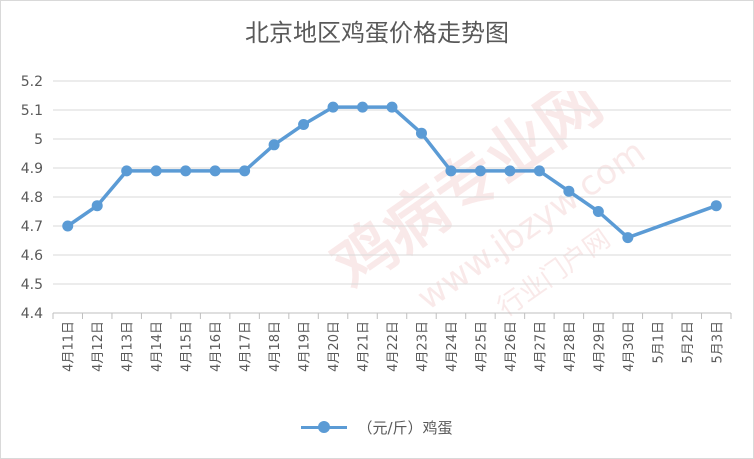 Image resolution: width=754 pixels, height=459 pixels. What do you see at coordinates (246, 346) in the screenshot?
I see `x-tick-label: 4月17日` at bounding box center [246, 346].